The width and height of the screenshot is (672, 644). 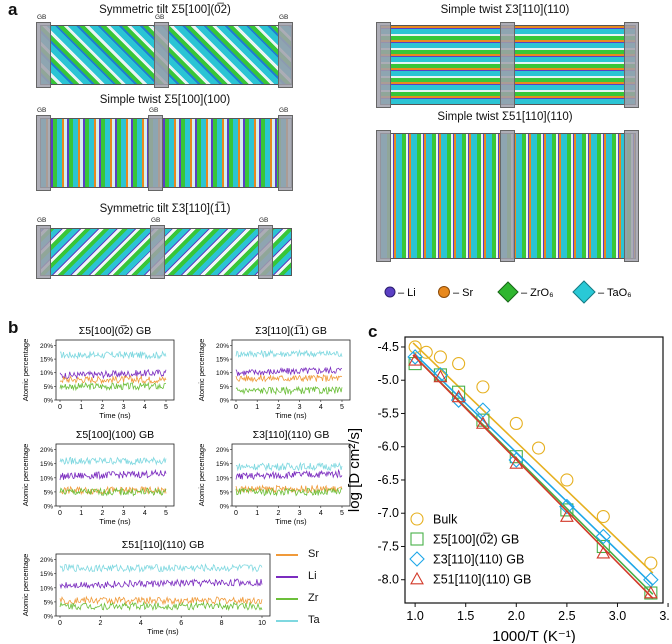 I want to click on x-tick-label: 6, so click(x=181, y=623).